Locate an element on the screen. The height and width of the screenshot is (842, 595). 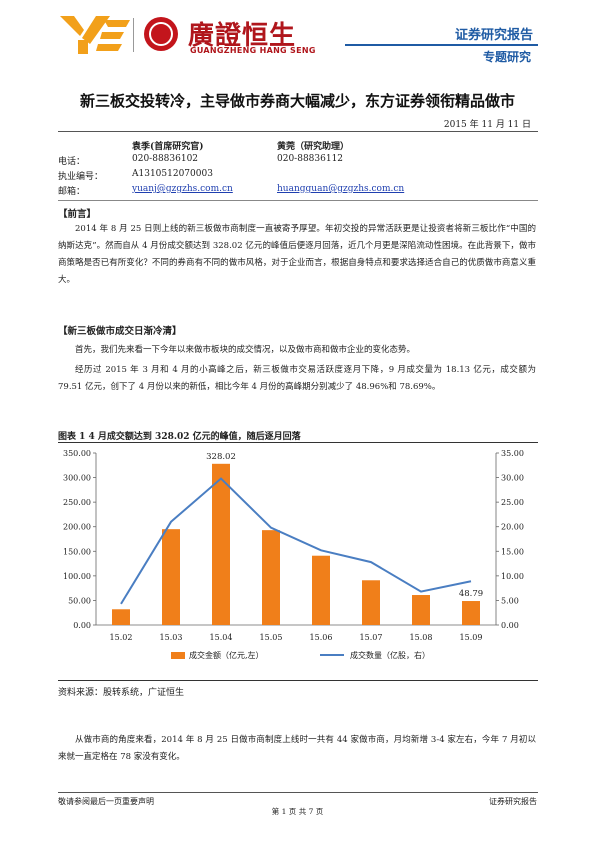
license-label: 执业编号： is located at coordinates (81, 177).